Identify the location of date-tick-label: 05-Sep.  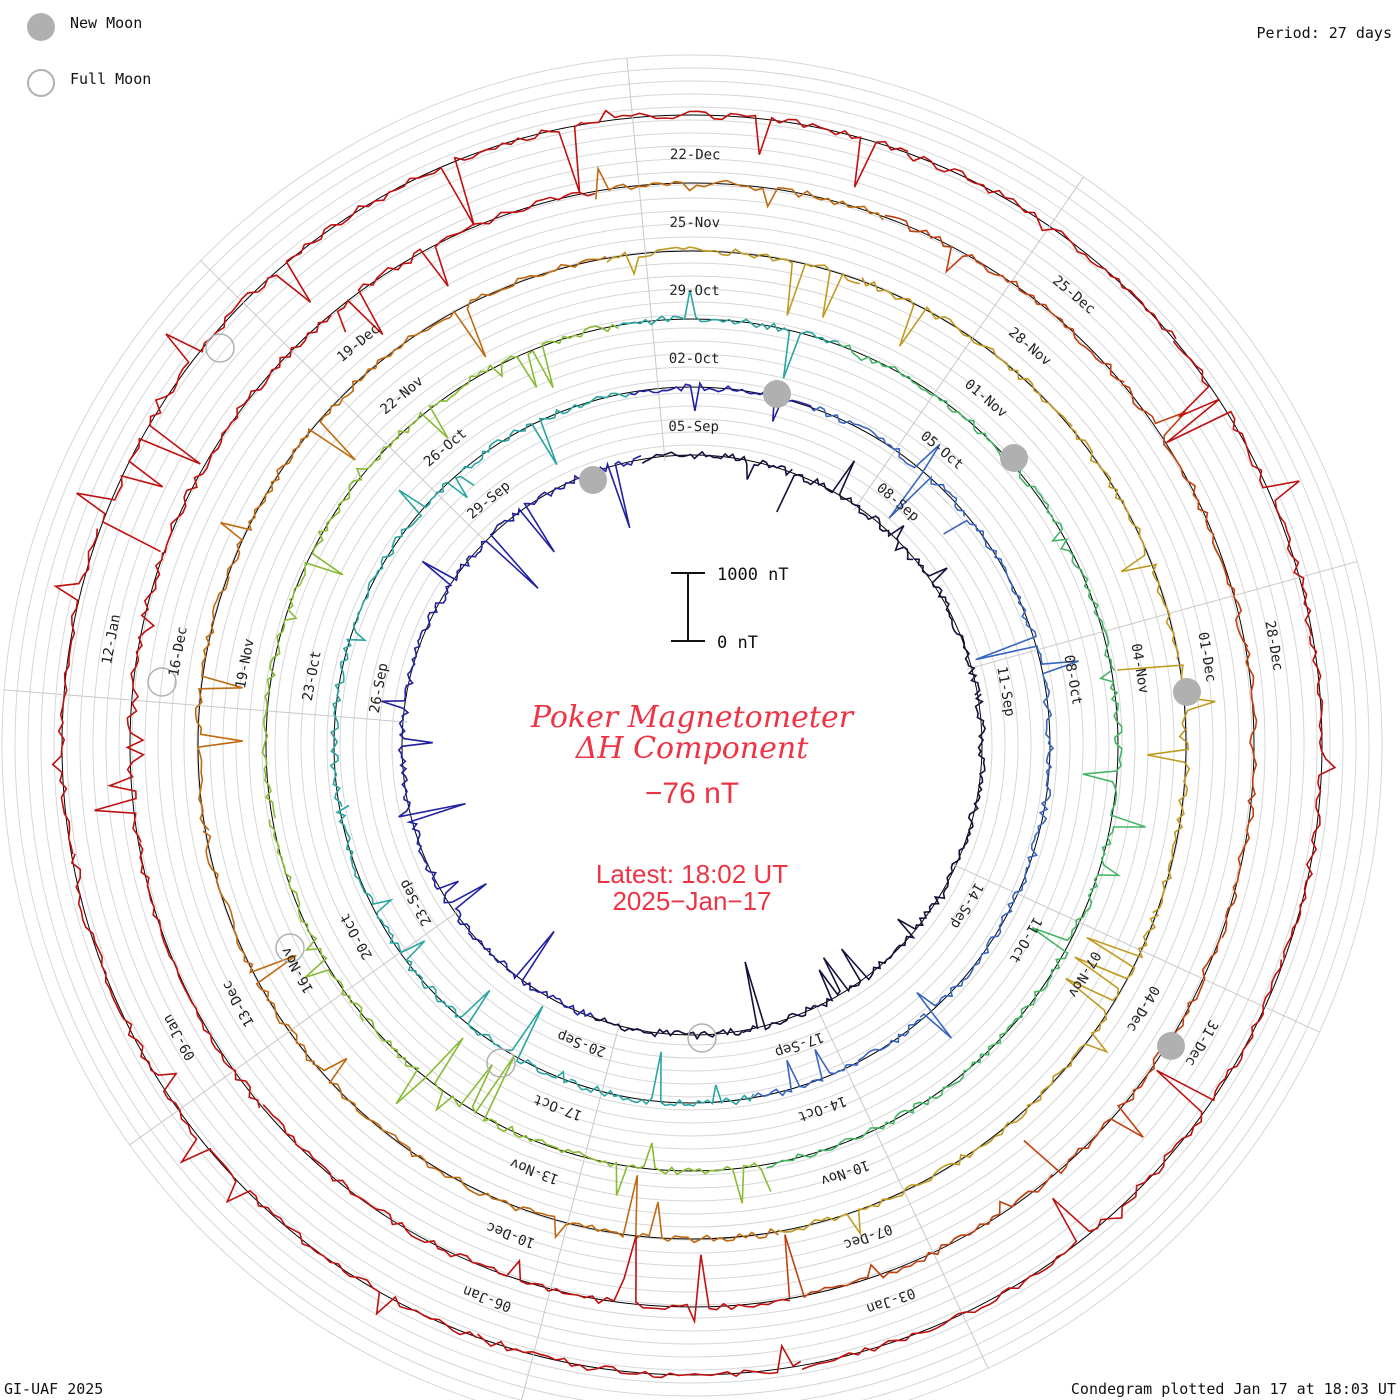
(693, 427).